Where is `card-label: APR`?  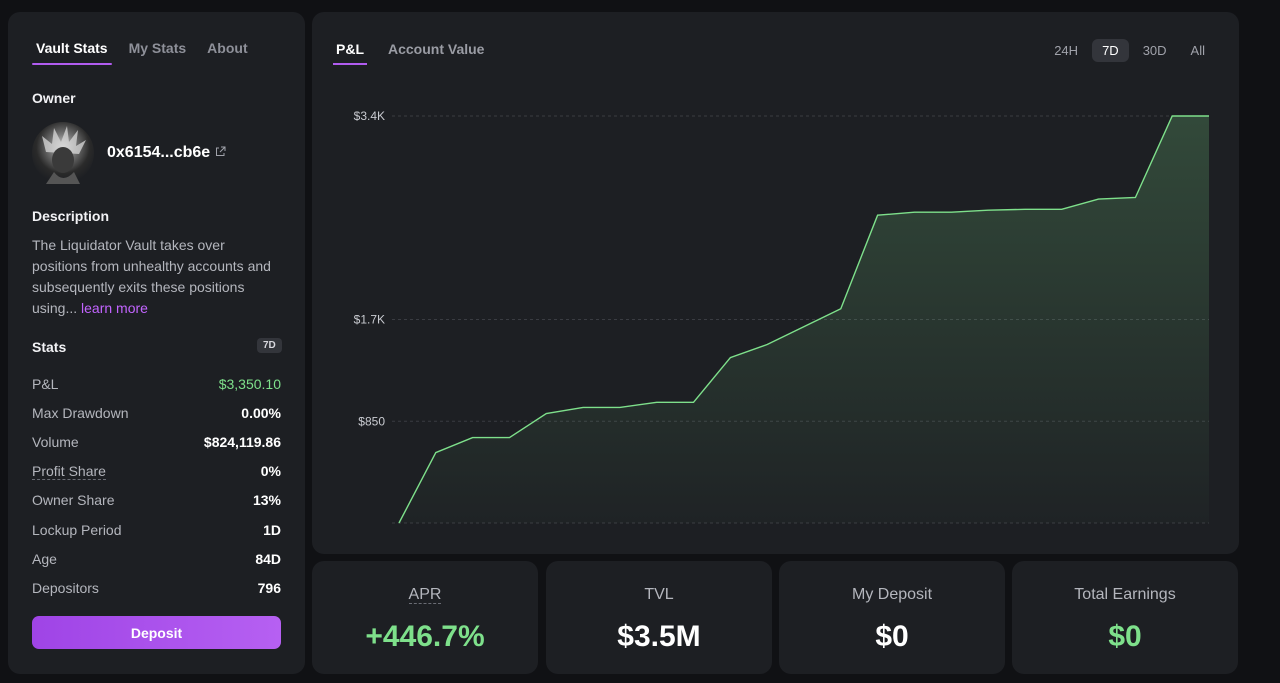
card-label: APR is located at coordinates (425, 595).